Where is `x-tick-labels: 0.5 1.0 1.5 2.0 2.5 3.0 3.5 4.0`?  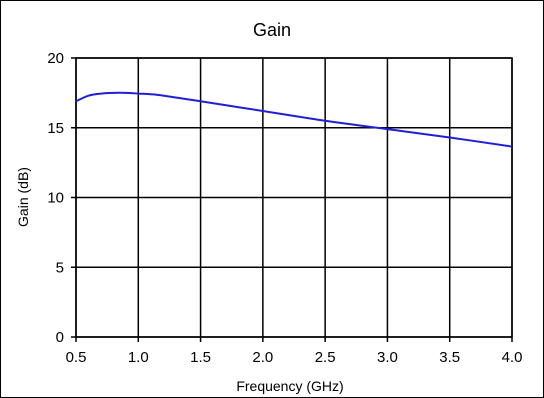 x-tick-labels: 0.5 1.0 1.5 2.0 2.5 3.0 3.5 4.0 is located at coordinates (294, 357).